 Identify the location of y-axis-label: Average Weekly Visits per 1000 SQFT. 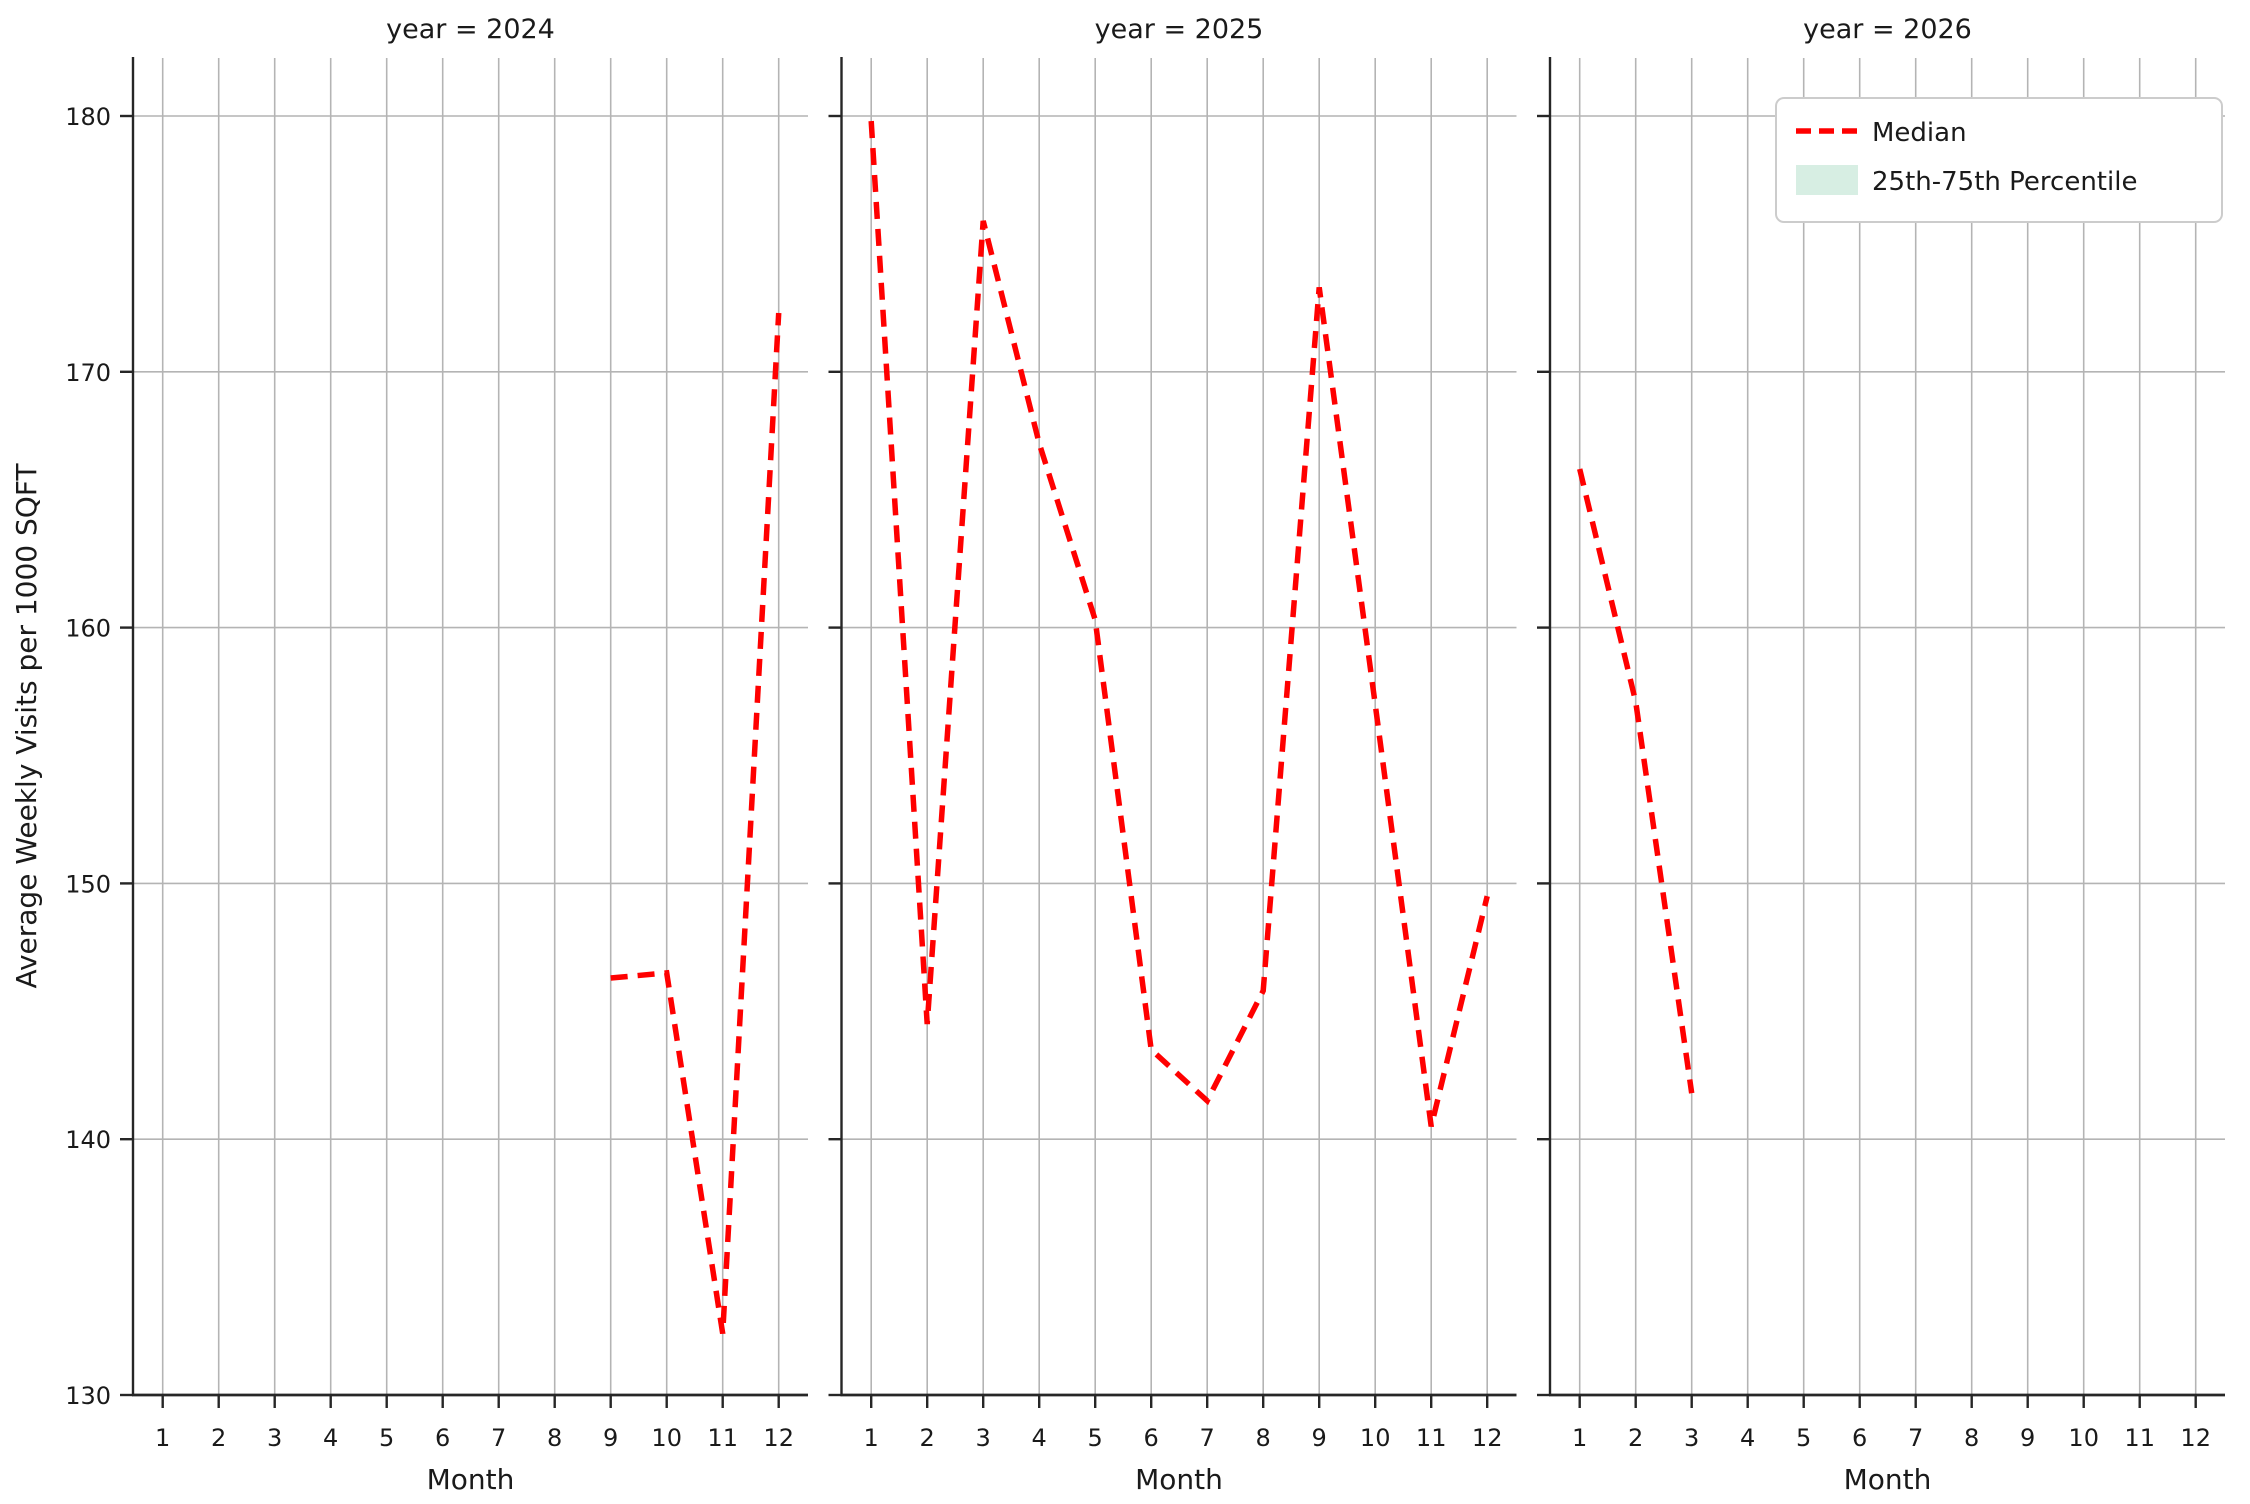
(26, 726).